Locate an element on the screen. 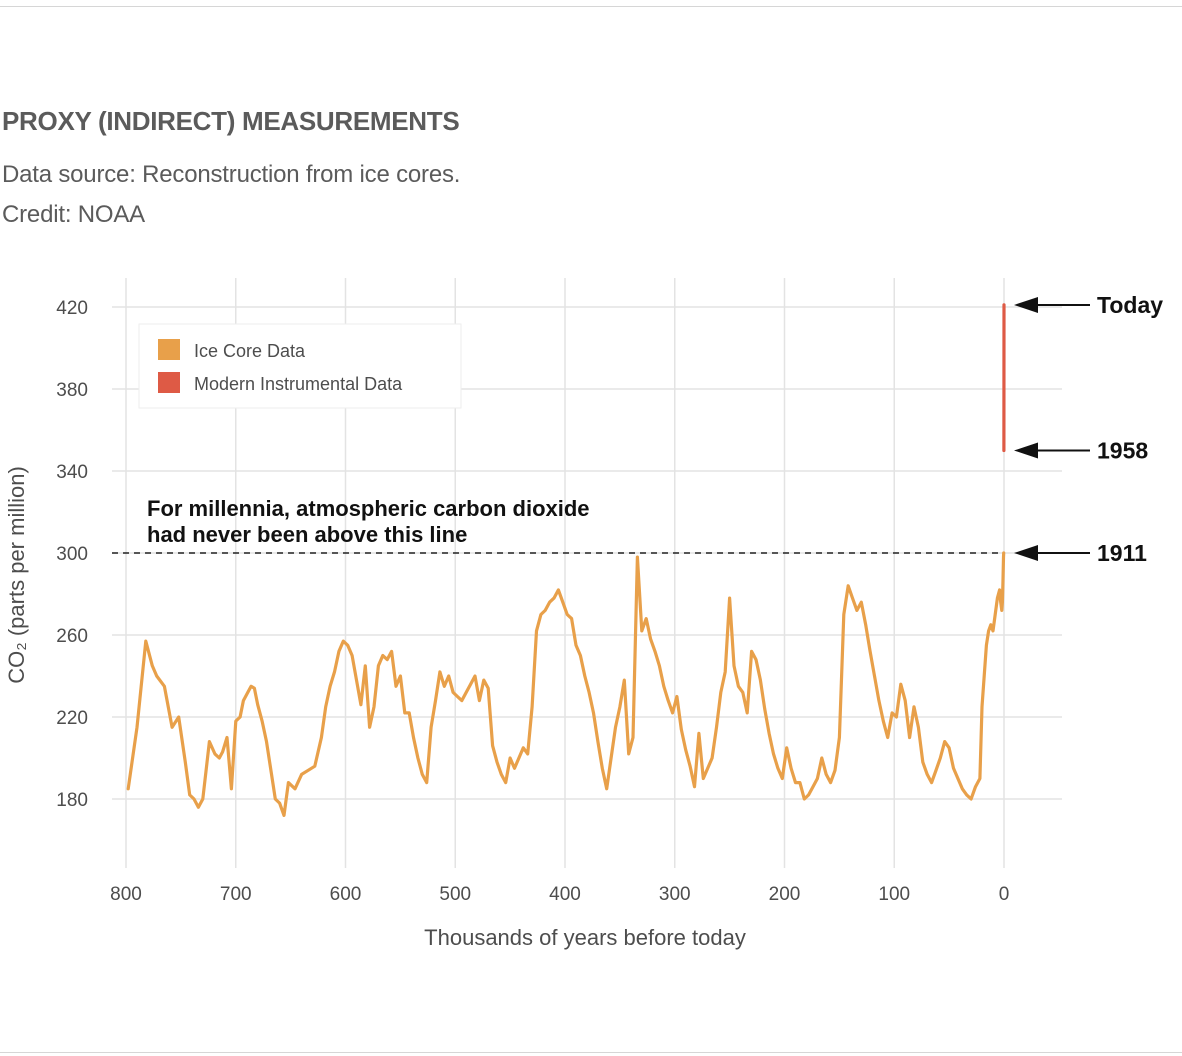 The height and width of the screenshot is (1056, 1182). y-tick-label: 340 is located at coordinates (72, 472).